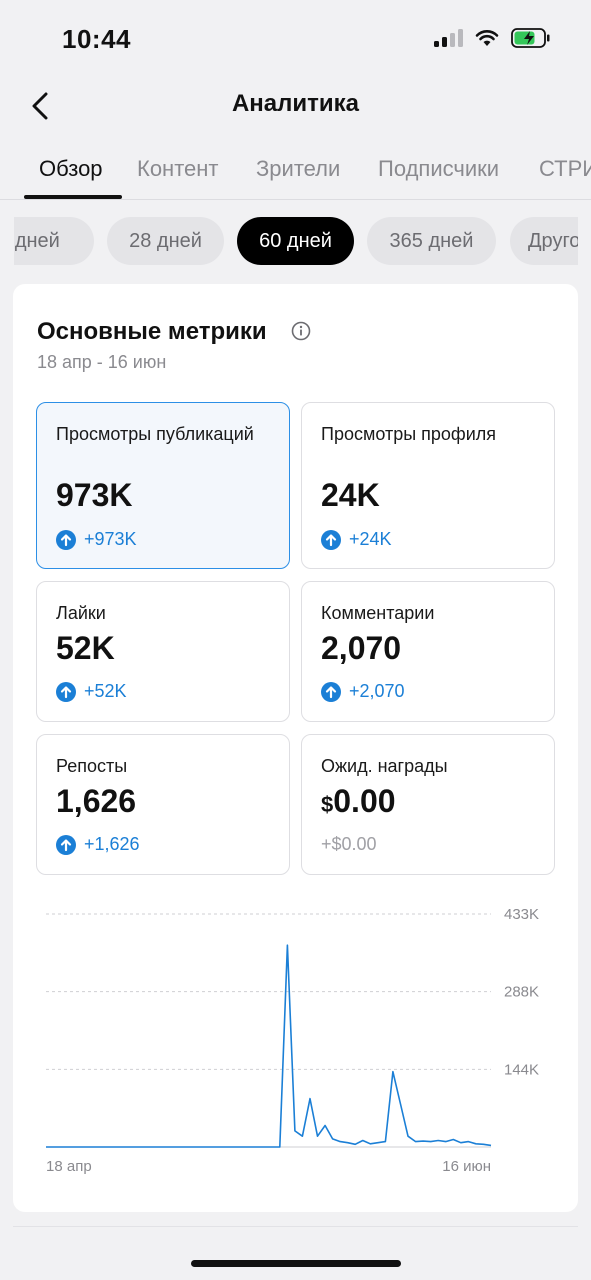 The height and width of the screenshot is (1280, 591). I want to click on period-selector: 7 дней 28 дней 60 дней 365 дней Другое, so click(296, 242).